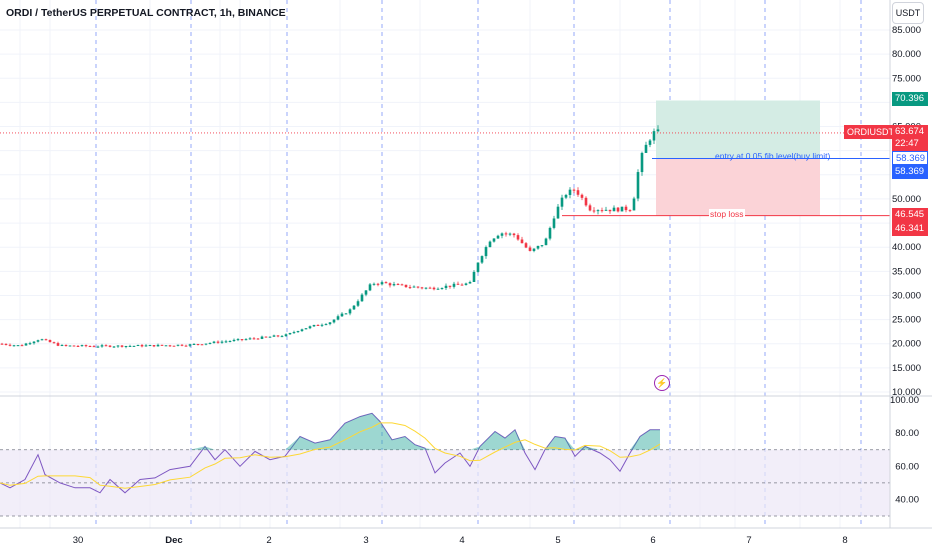 The image size is (932, 555). Describe the element at coordinates (662, 383) in the screenshot. I see `lightning-icon: ⚡` at that location.